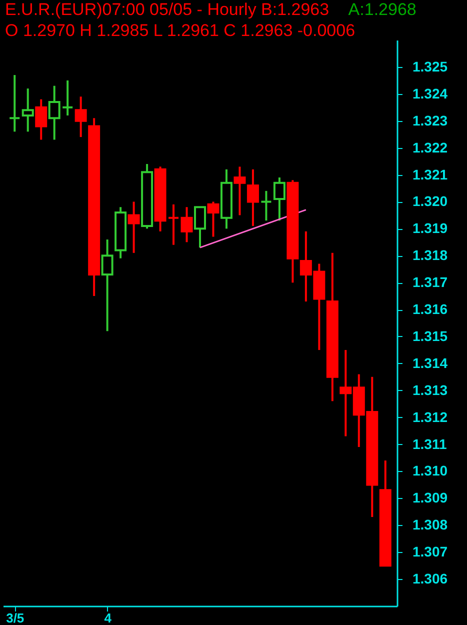 This screenshot has width=467, height=625. What do you see at coordinates (430, 255) in the screenshot?
I see `y-tick-label: 1.318` at bounding box center [430, 255].